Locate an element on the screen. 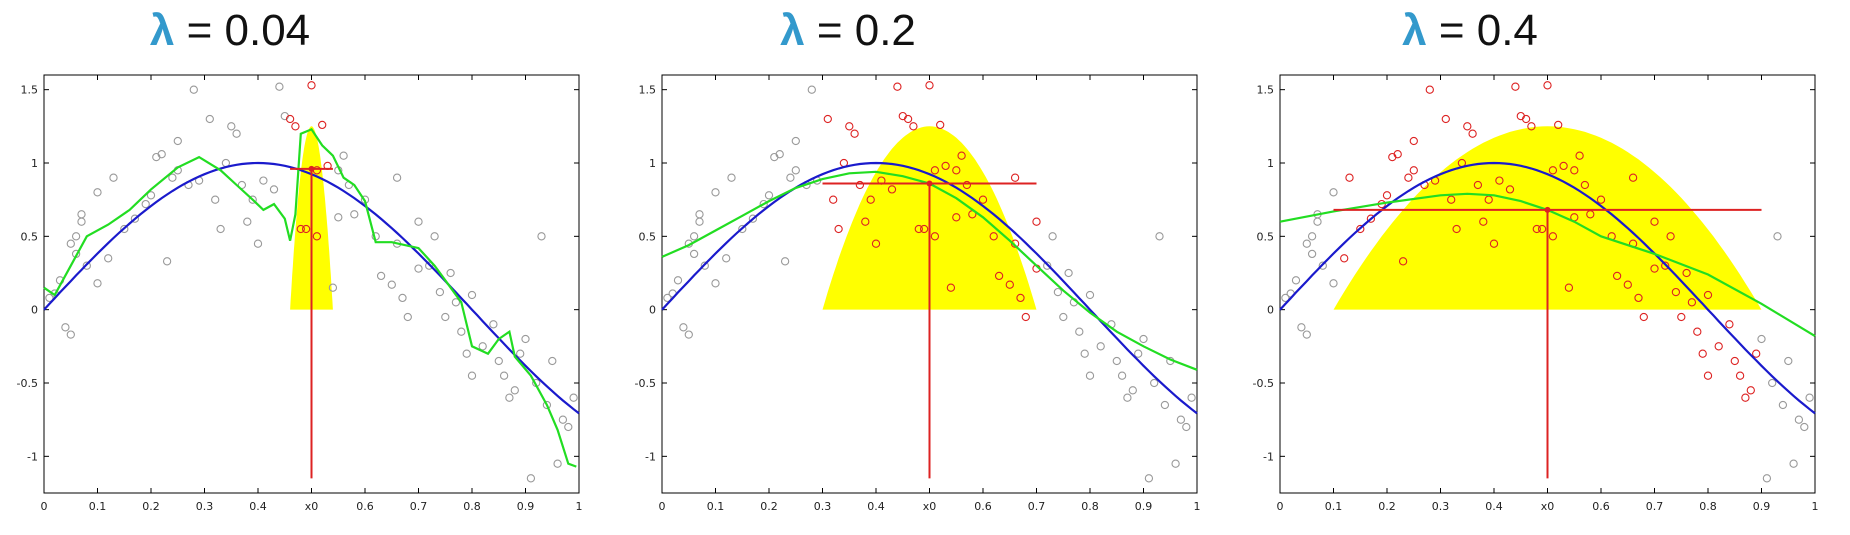 Image resolution: width=1850 pixels, height=535 pixels. y-tick-label: 0 is located at coordinates (652, 310).